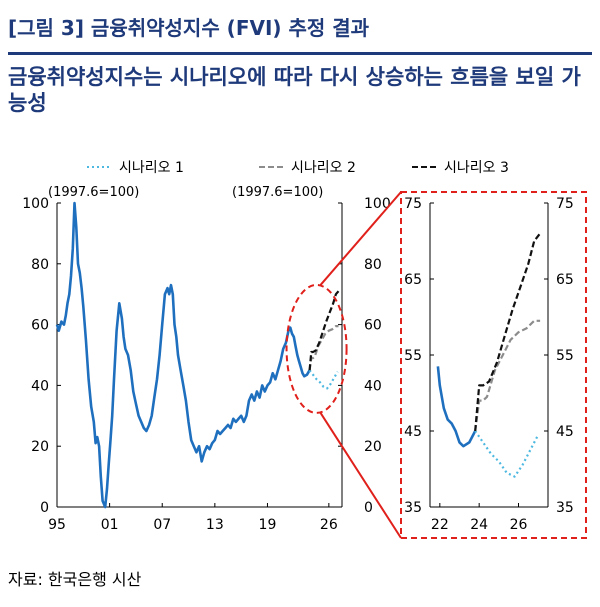 This screenshot has width=600, height=607. Describe the element at coordinates (519, 525) in the screenshot. I see `zoom-xtick-label: 26` at that location.